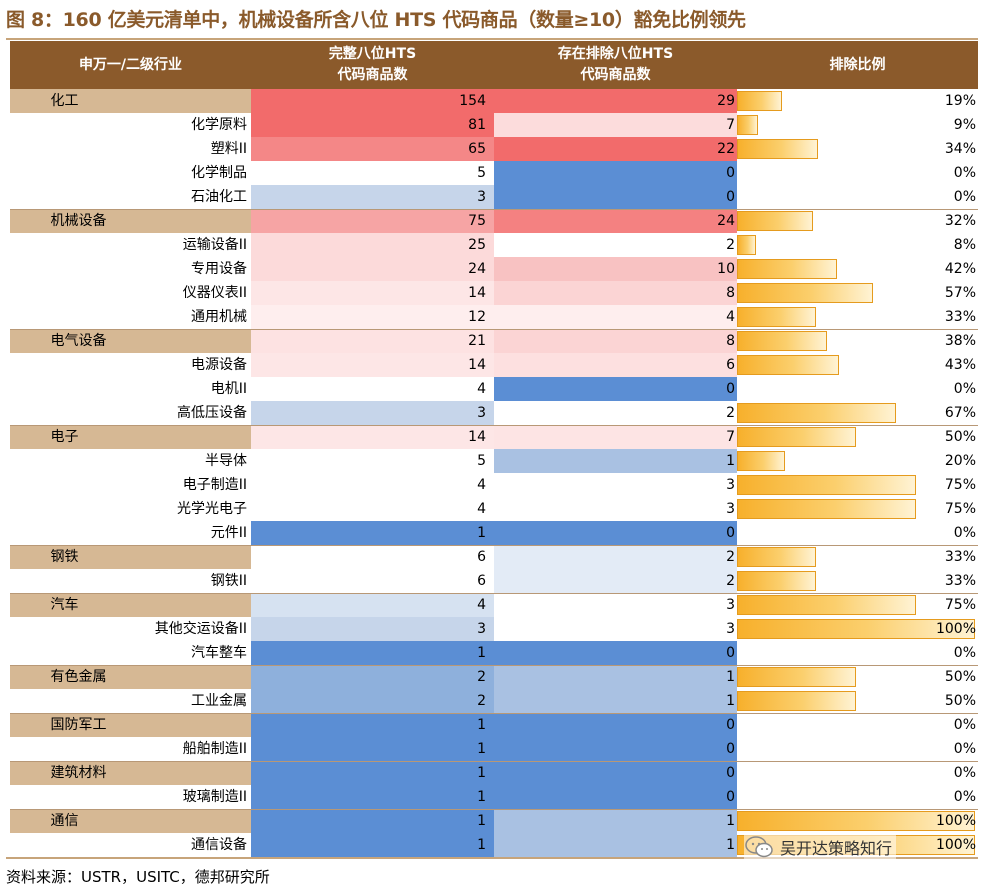 The width and height of the screenshot is (992, 896). Describe the element at coordinates (494, 701) in the screenshot. I see `table-row: 工业金属 2 1 50%` at that location.